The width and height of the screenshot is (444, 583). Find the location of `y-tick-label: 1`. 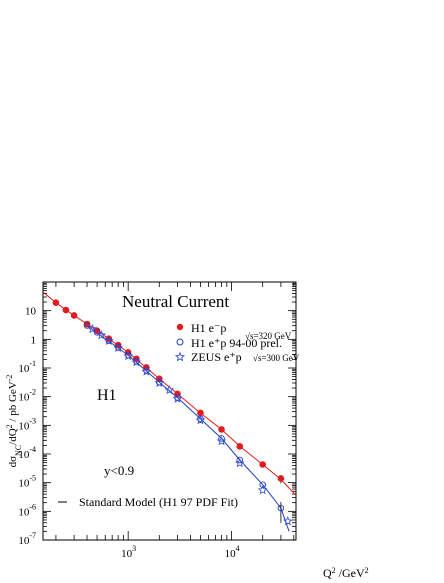

y-tick-label: 1 is located at coordinates (34, 340).